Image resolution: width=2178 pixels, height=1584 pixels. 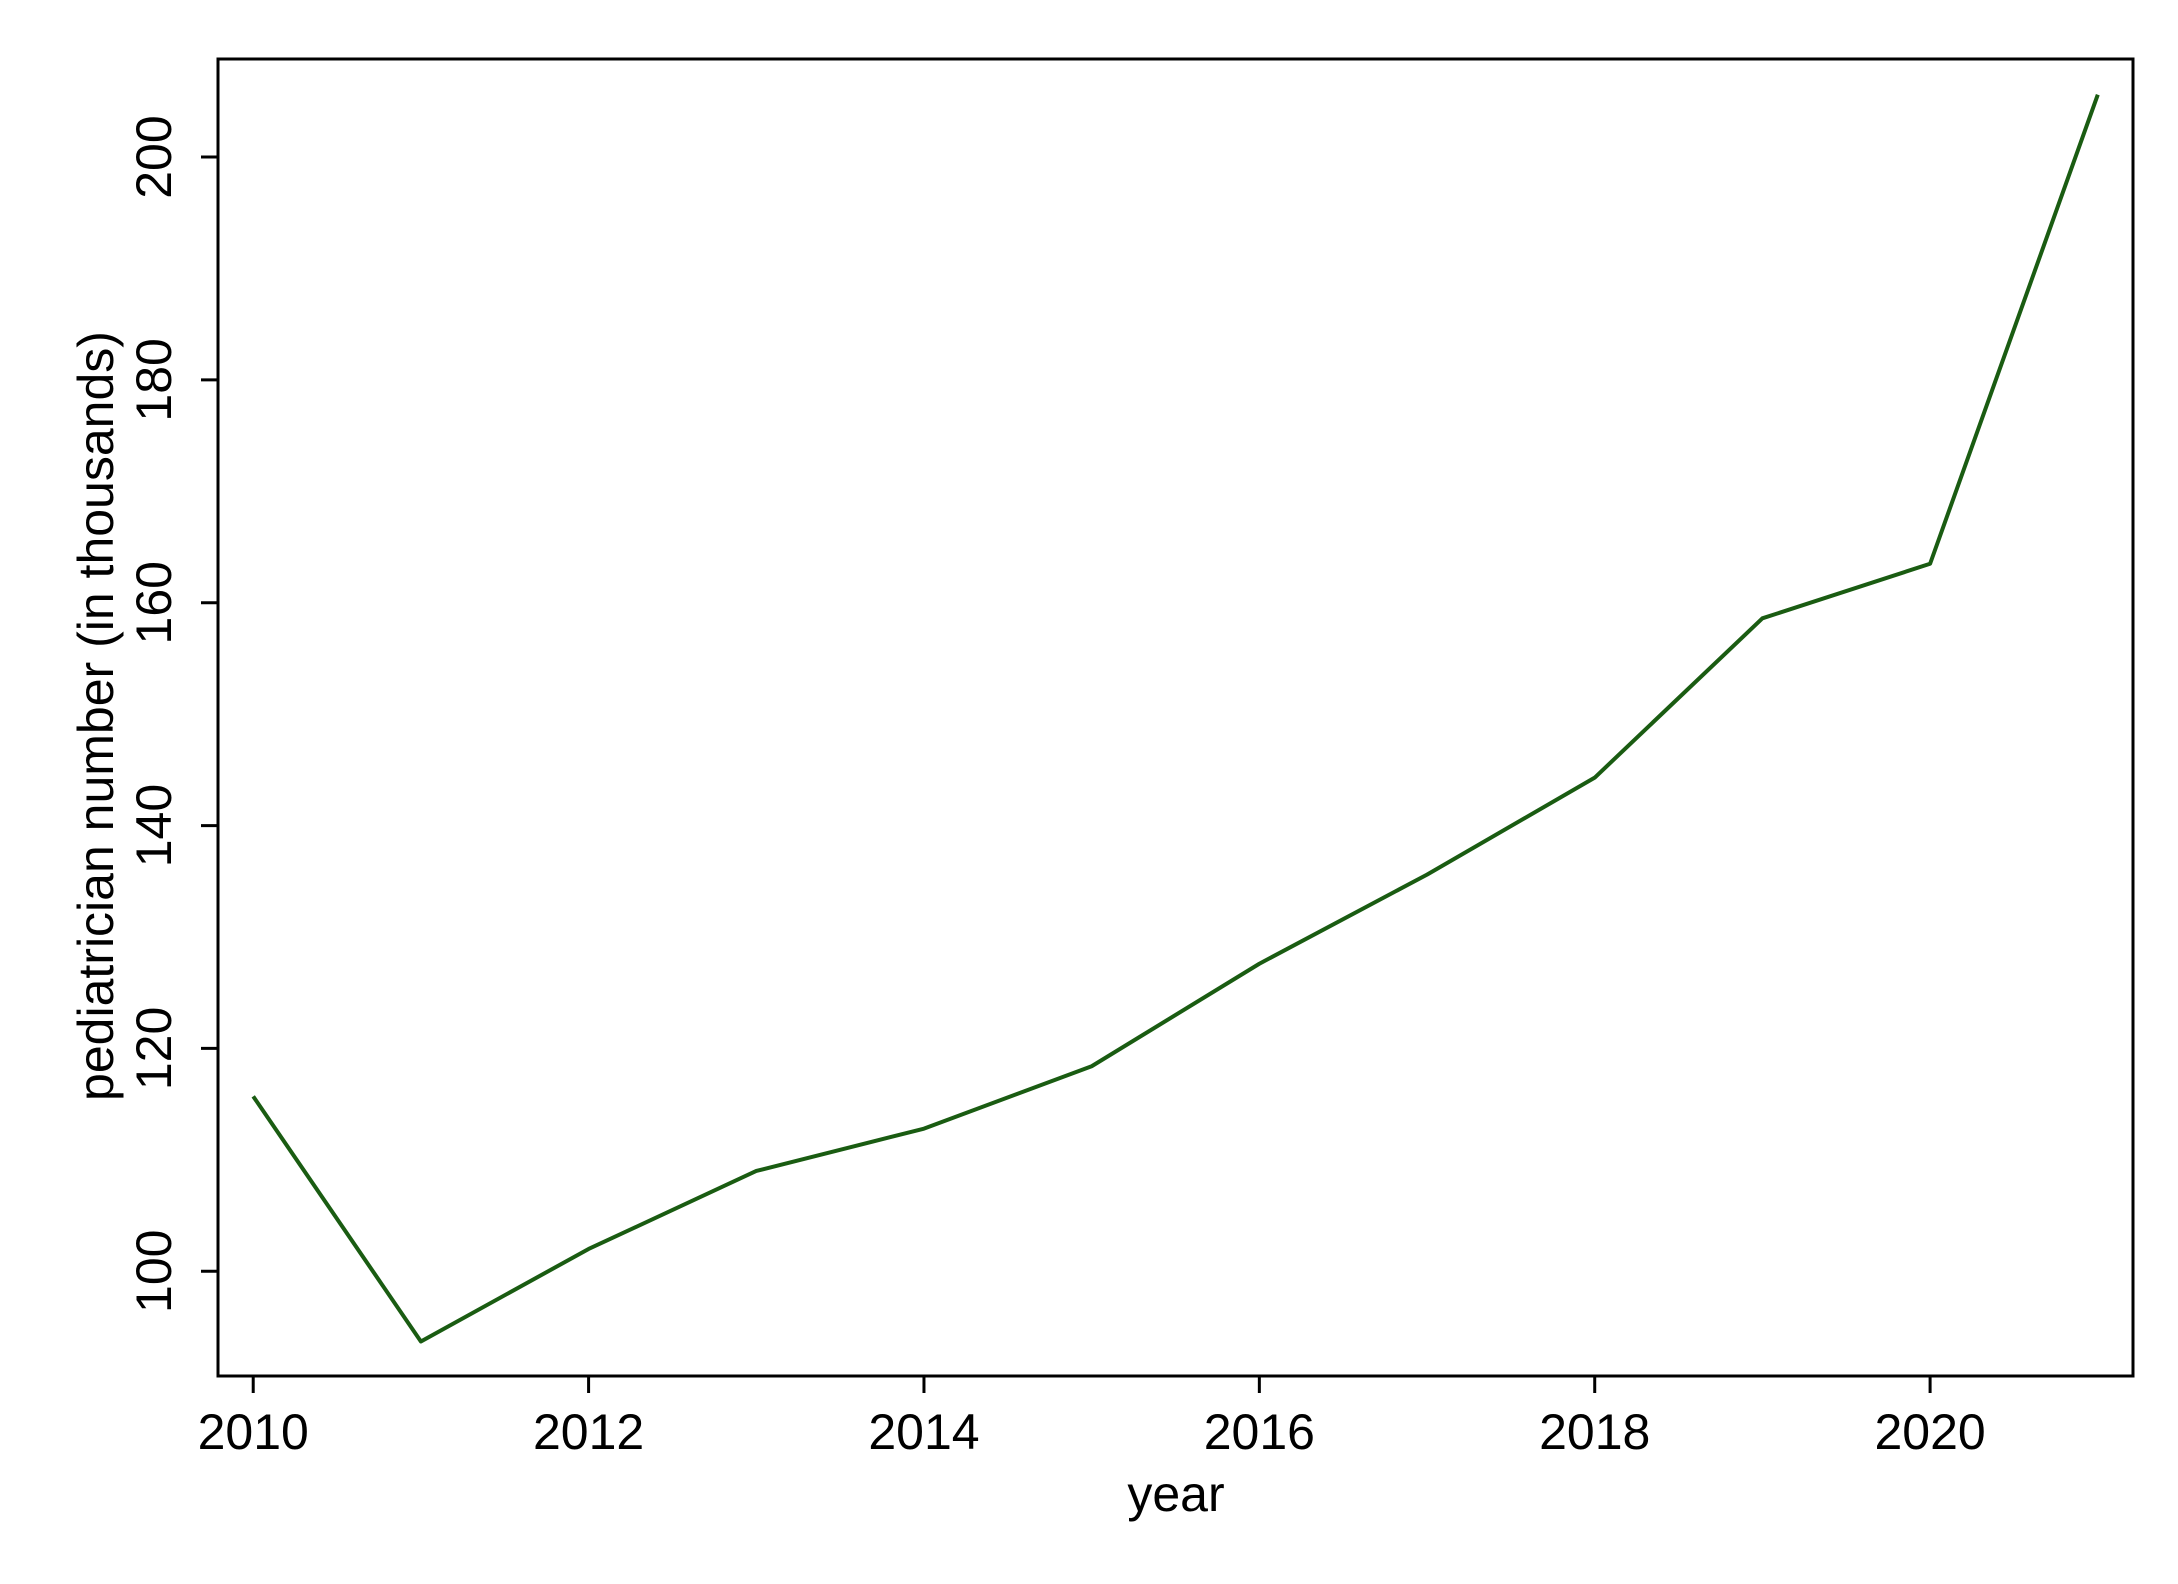 I want to click on y-axis-label: pediatrician number (in thousands), so click(x=96, y=716).